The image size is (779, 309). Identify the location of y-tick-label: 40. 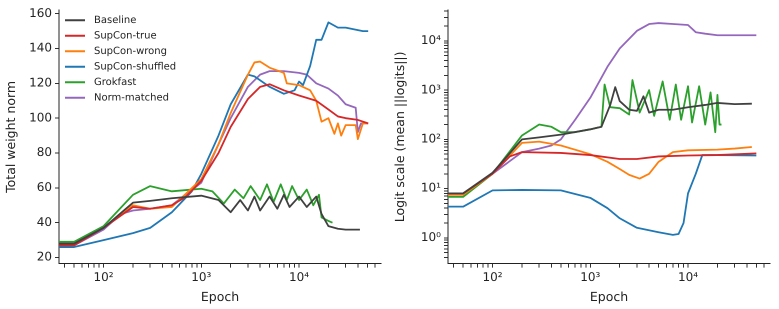
(44, 221).